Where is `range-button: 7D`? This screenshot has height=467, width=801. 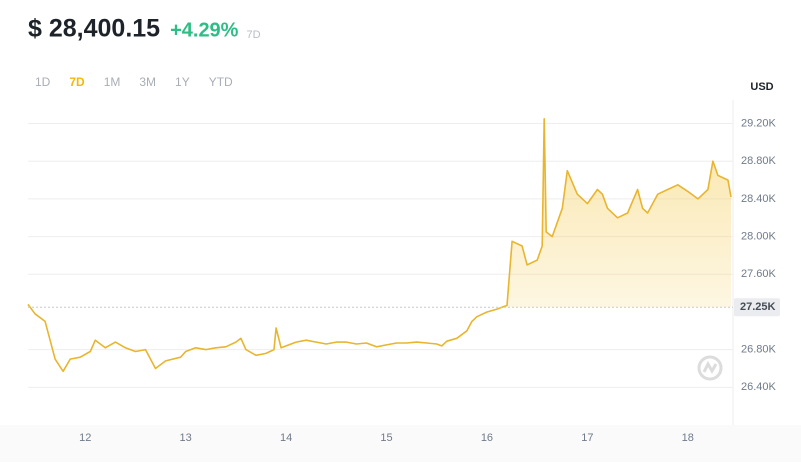
range-button: 7D is located at coordinates (77, 82).